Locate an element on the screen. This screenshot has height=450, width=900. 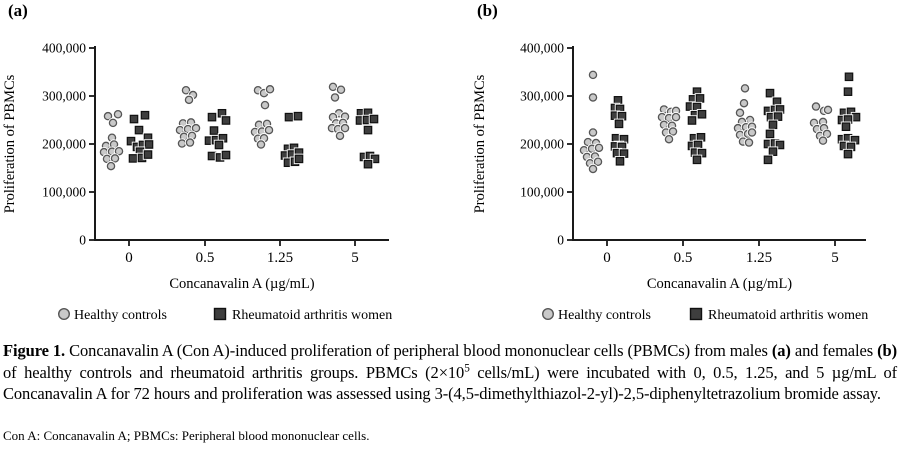
data-points-ra is located at coordinates (253, 138).